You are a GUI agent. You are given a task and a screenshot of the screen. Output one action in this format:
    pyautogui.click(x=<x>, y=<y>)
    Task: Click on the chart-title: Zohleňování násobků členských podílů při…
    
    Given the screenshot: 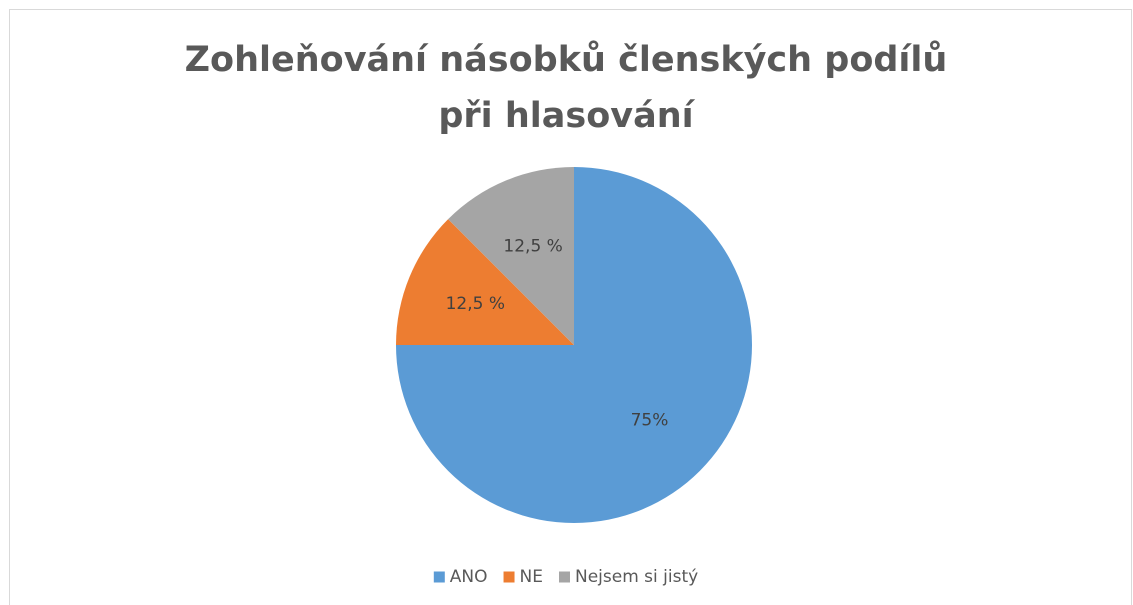 What is the action you would take?
    pyautogui.click(x=566, y=88)
    